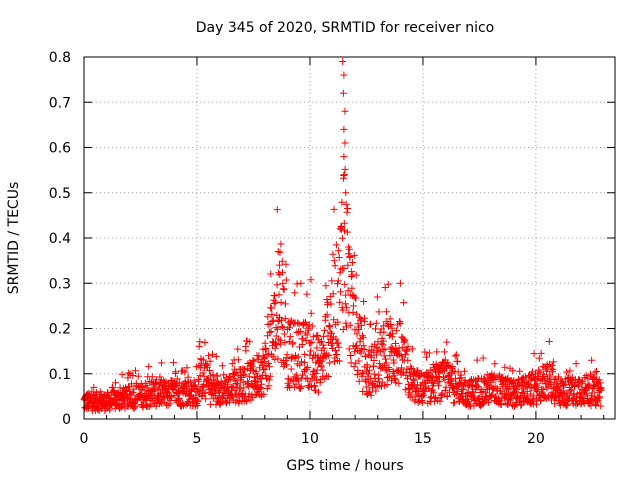 The width and height of the screenshot is (640, 480). Describe the element at coordinates (60, 149) in the screenshot. I see `y-tick-label: 0.6` at that location.